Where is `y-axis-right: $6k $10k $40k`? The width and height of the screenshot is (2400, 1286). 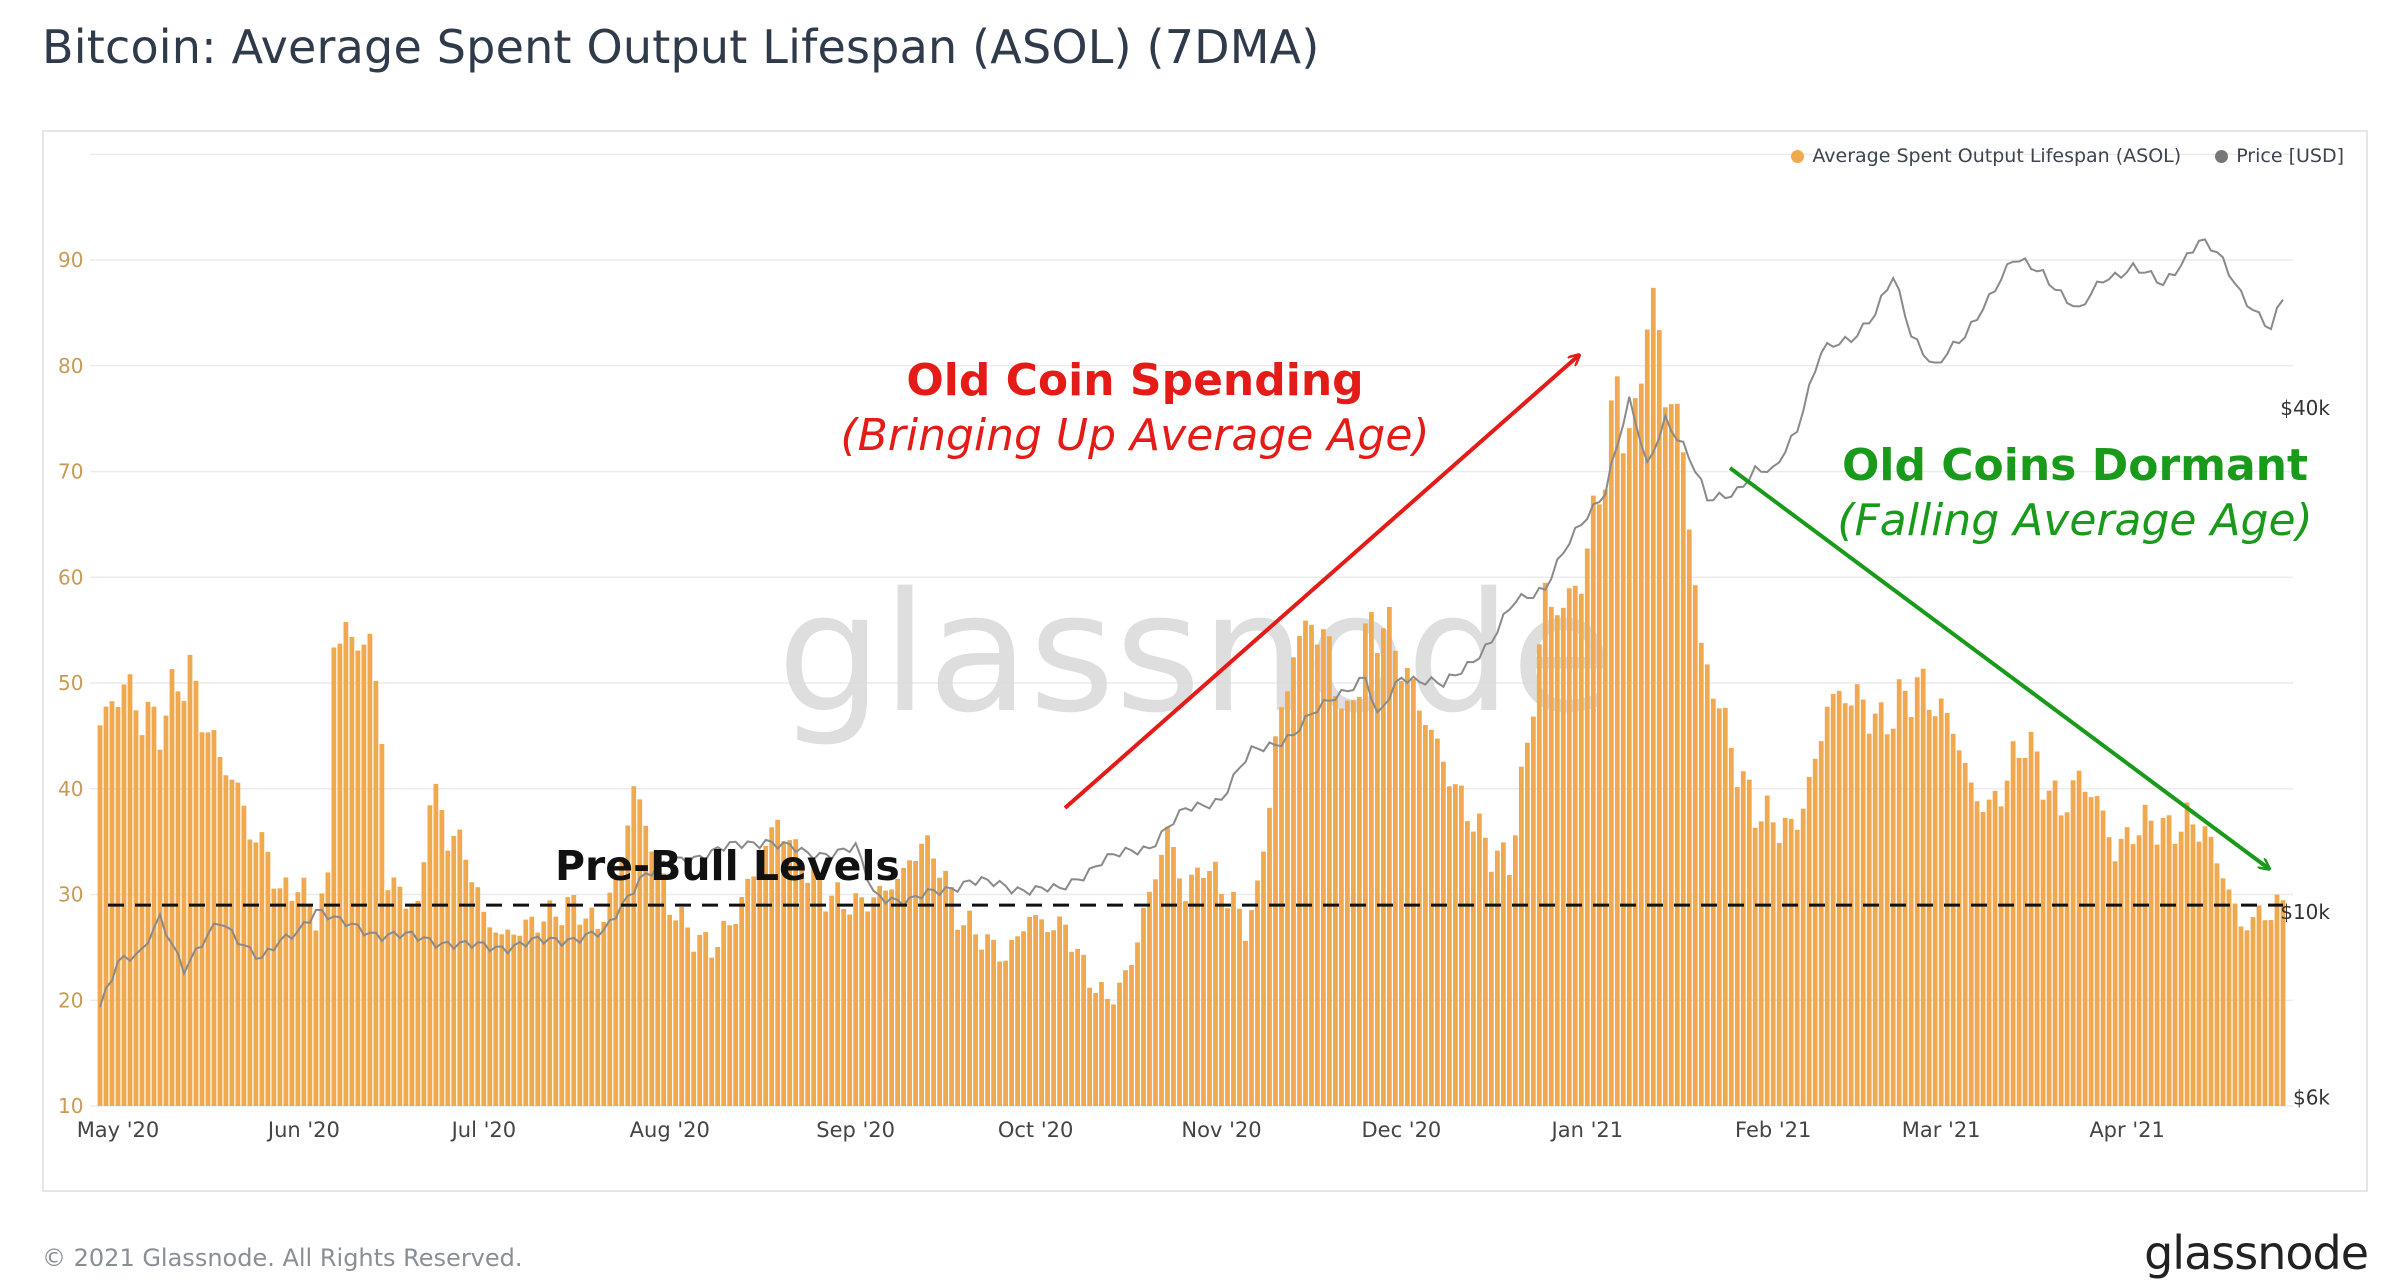
y-axis-right: $6k $10k $40k is located at coordinates (2305, 753).